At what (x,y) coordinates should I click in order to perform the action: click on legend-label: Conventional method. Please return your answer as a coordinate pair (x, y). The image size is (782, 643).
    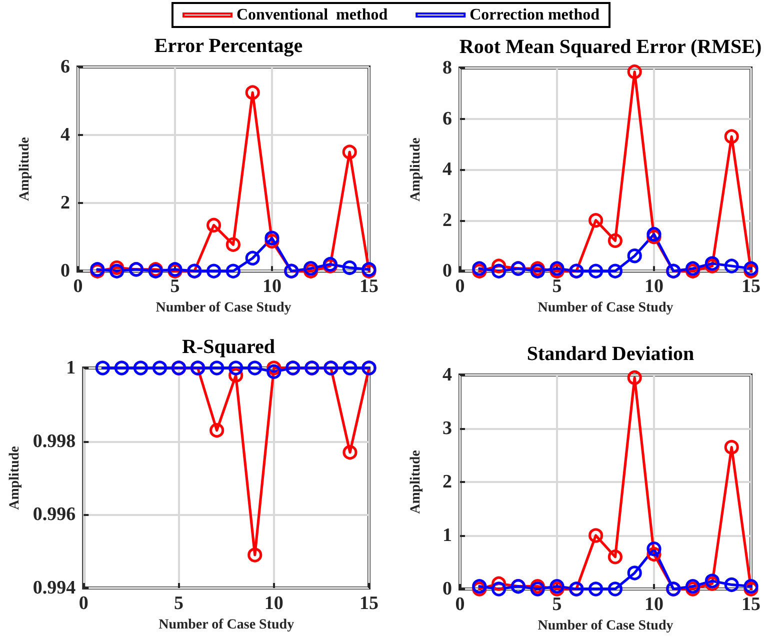
    Looking at the image, I should click on (312, 15).